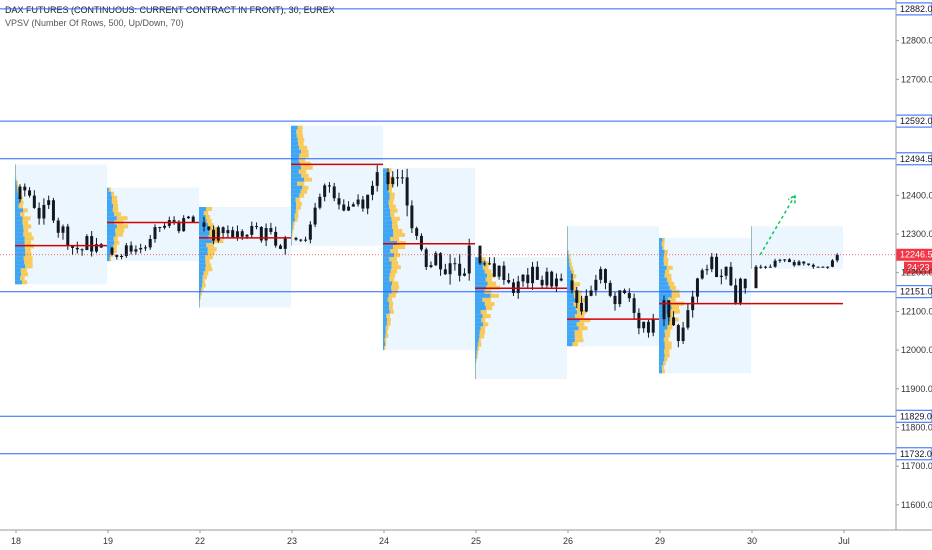  What do you see at coordinates (94, 23) in the screenshot?
I see `indicator-legend: VPSV (Number Of Rows, 500, Up/Down, 70)` at bounding box center [94, 23].